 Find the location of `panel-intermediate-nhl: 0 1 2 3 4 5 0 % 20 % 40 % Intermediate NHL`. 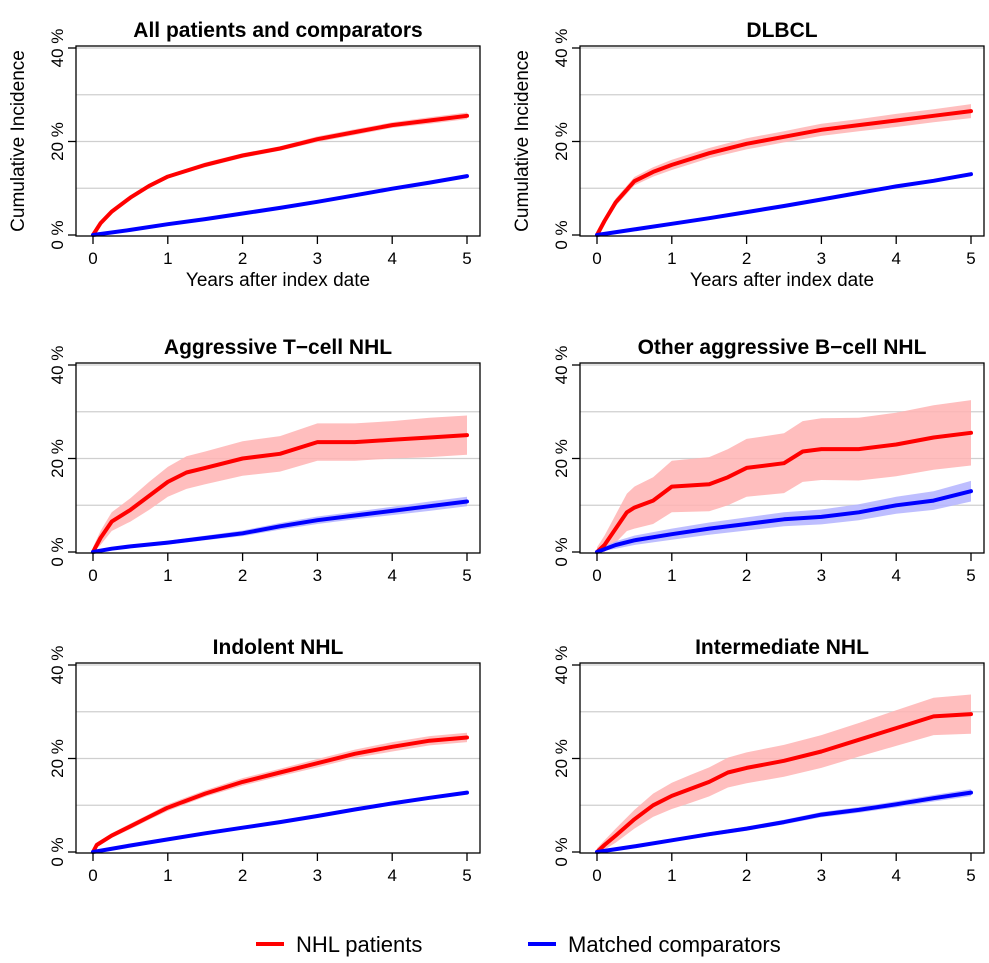

panel-intermediate-nhl: 0 1 2 3 4 5 0 % 20 % 40 % Intermediate NHL is located at coordinates (768, 760).